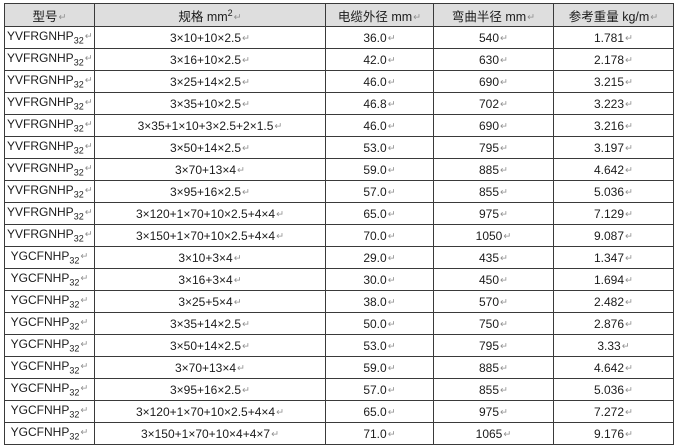  Describe the element at coordinates (205, 81) in the screenshot. I see `spec-text: 3×25+14×2.5` at that location.